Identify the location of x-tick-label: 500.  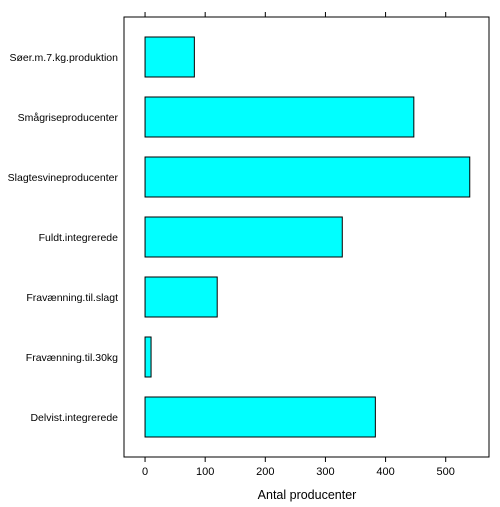
(446, 472).